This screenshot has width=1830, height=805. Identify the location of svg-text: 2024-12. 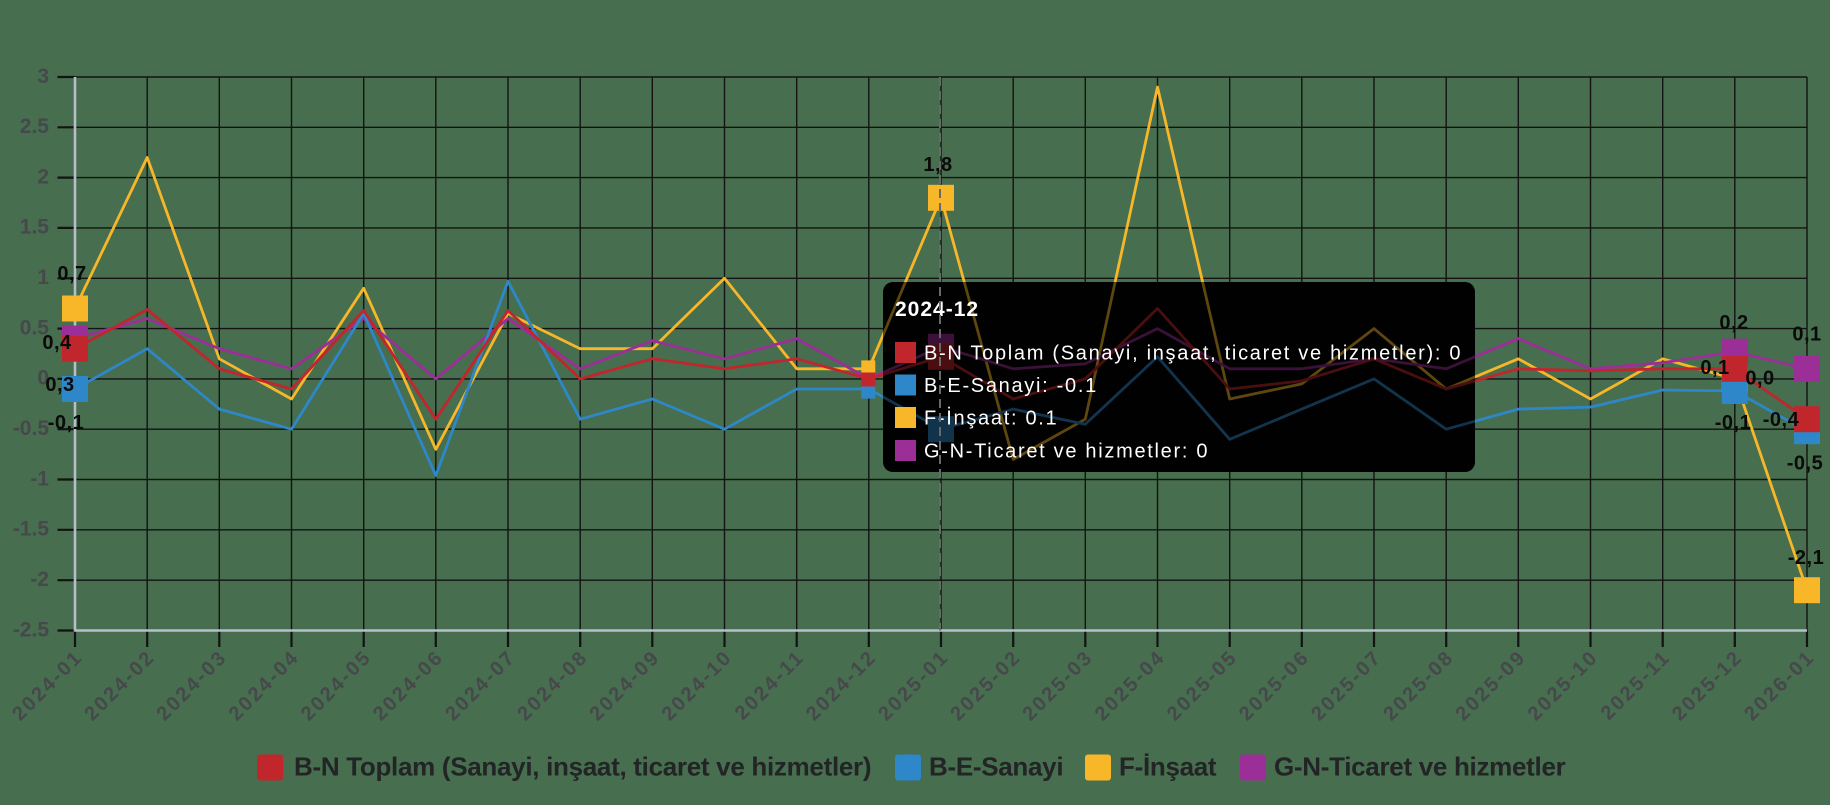
(937, 309).